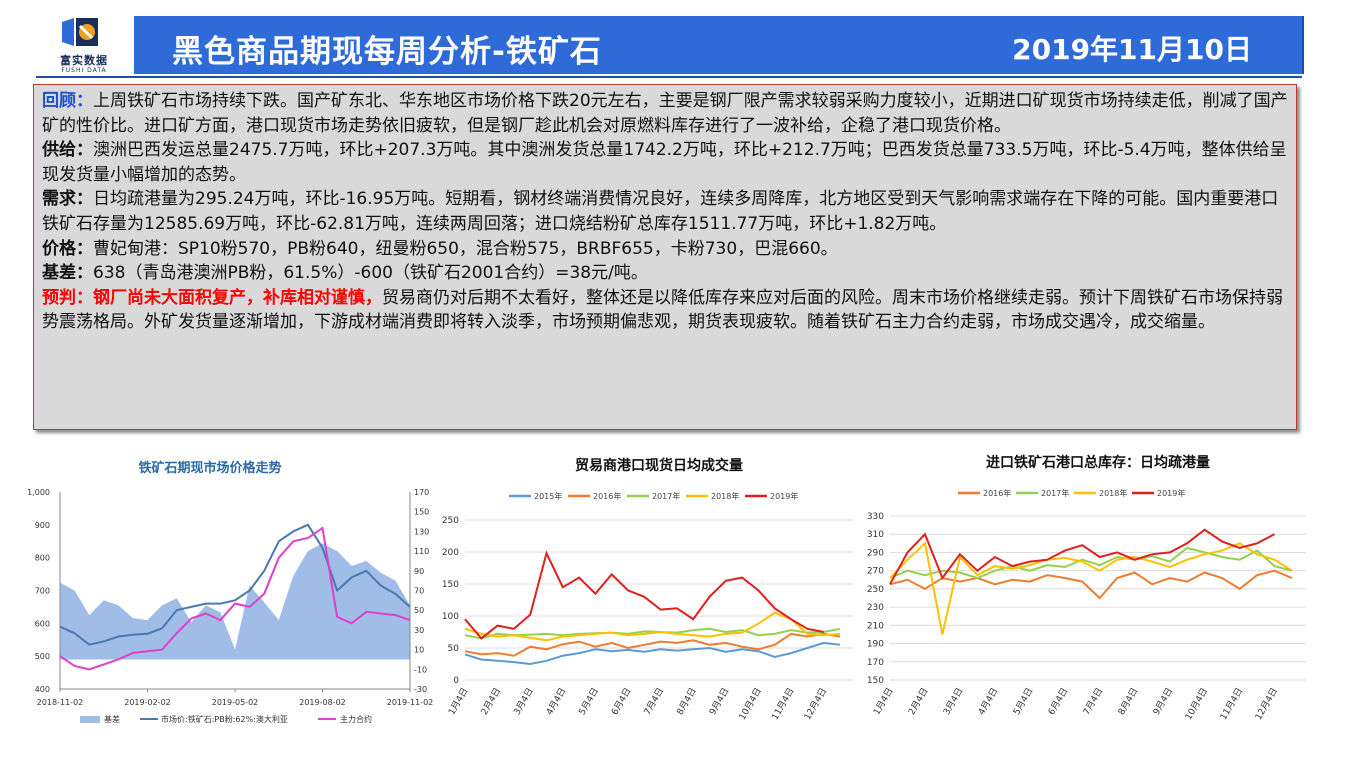 The image size is (1350, 759). What do you see at coordinates (875, 663) in the screenshot?
I see `y-tick-label: 170` at bounding box center [875, 663].